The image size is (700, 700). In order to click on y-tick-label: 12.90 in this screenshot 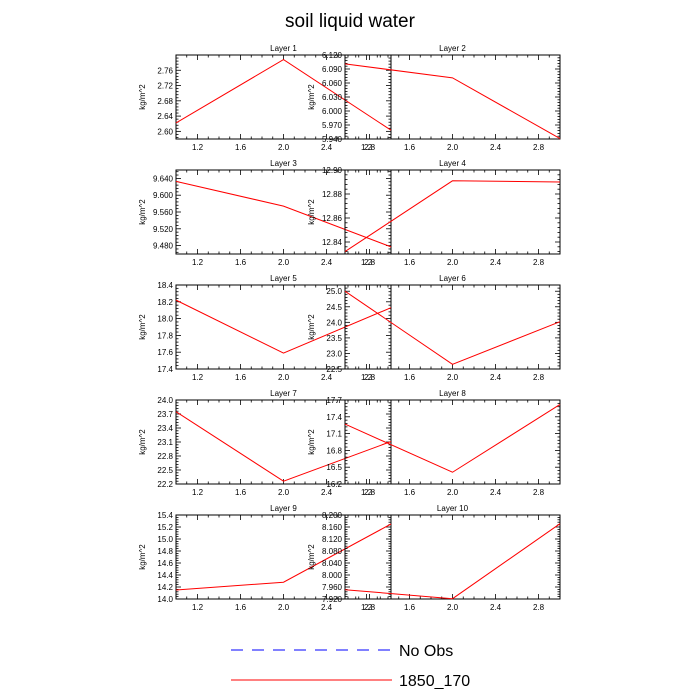, I will do `click(332, 170)`.